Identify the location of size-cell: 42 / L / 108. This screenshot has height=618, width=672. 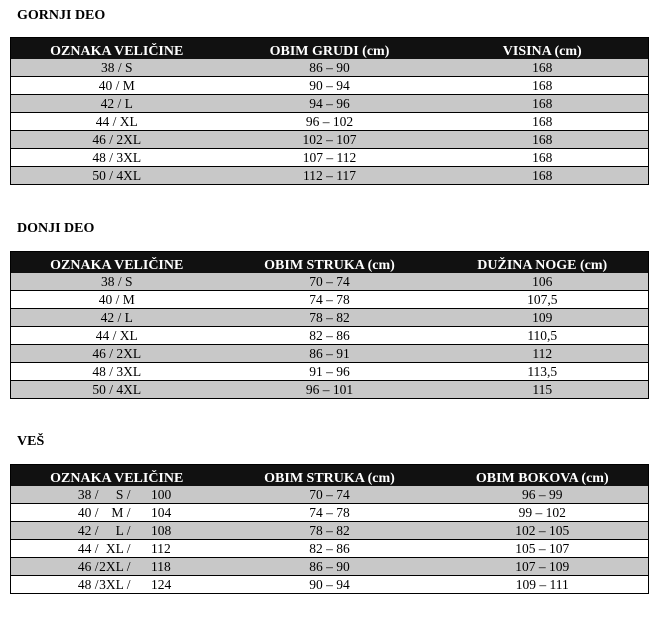
(116, 530).